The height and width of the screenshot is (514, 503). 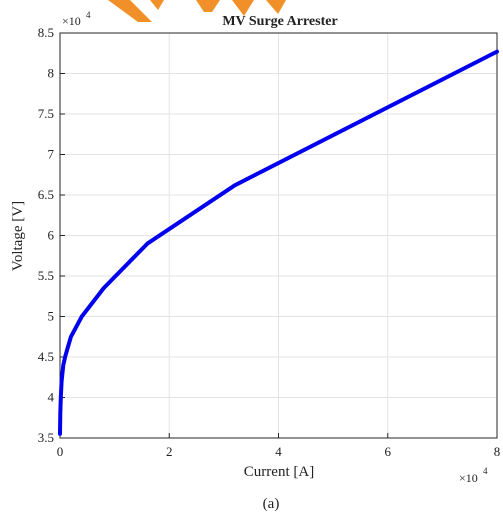 What do you see at coordinates (388, 451) in the screenshot?
I see `x-tick-label: 6` at bounding box center [388, 451].